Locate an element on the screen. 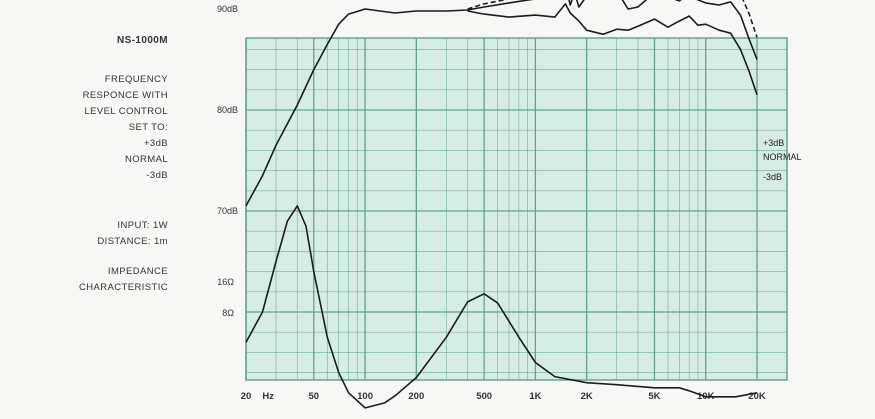 Image resolution: width=875 pixels, height=419 pixels. impedance-description: IMPEDANCE CHARACTERISTIC is located at coordinates (84, 280).